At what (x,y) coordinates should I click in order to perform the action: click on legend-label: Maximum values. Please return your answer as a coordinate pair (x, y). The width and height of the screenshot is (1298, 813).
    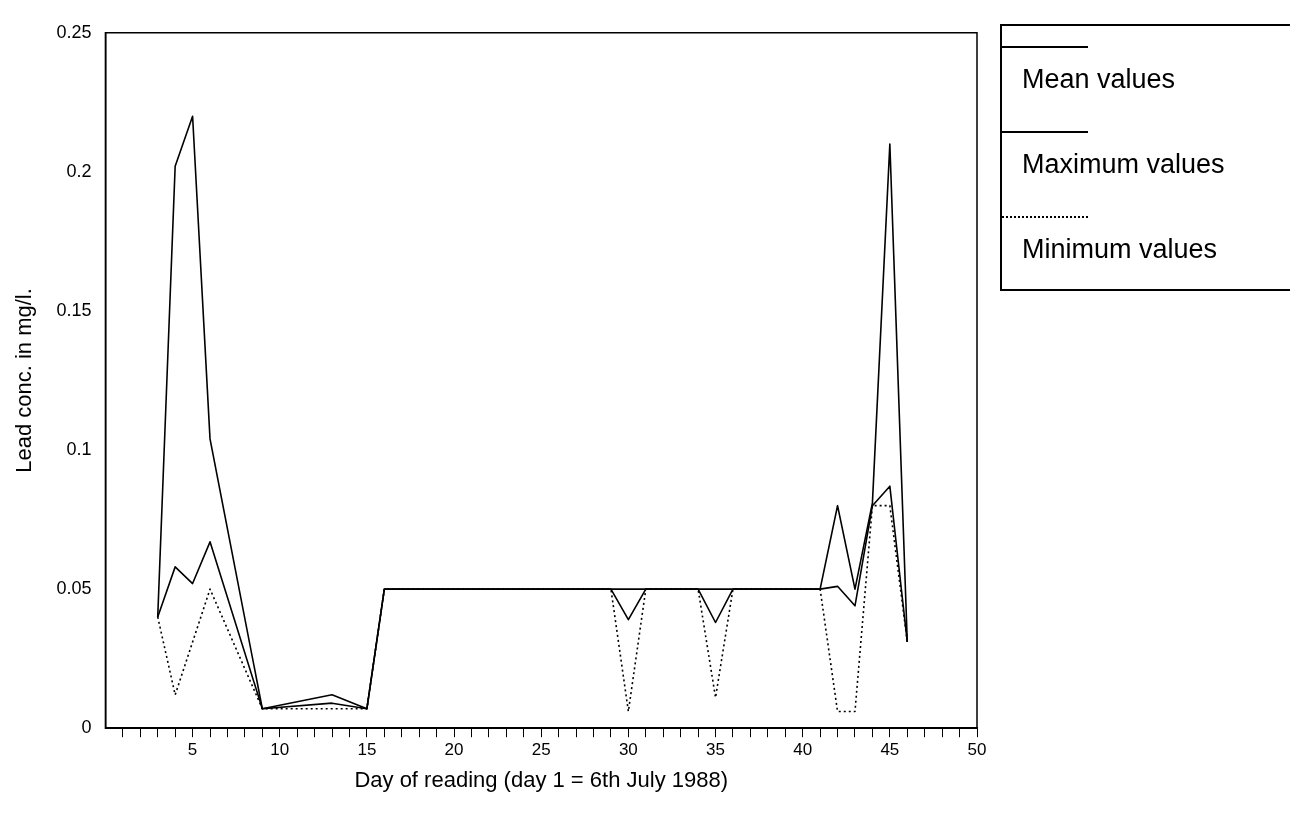
    Looking at the image, I should click on (1123, 164).